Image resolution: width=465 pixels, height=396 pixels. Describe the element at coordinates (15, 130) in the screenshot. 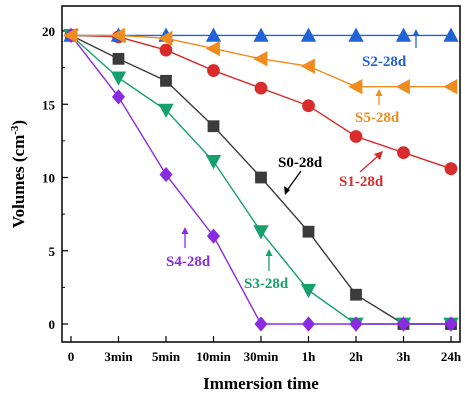

I see `y-axis-title-sup: -3` at that location.